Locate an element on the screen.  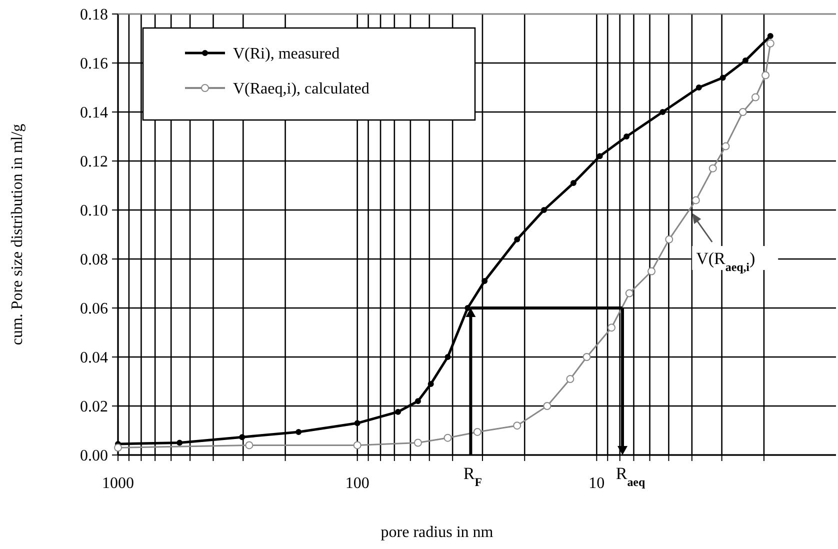
annotation: R$_{aeq}$ is located at coordinates (631, 476).